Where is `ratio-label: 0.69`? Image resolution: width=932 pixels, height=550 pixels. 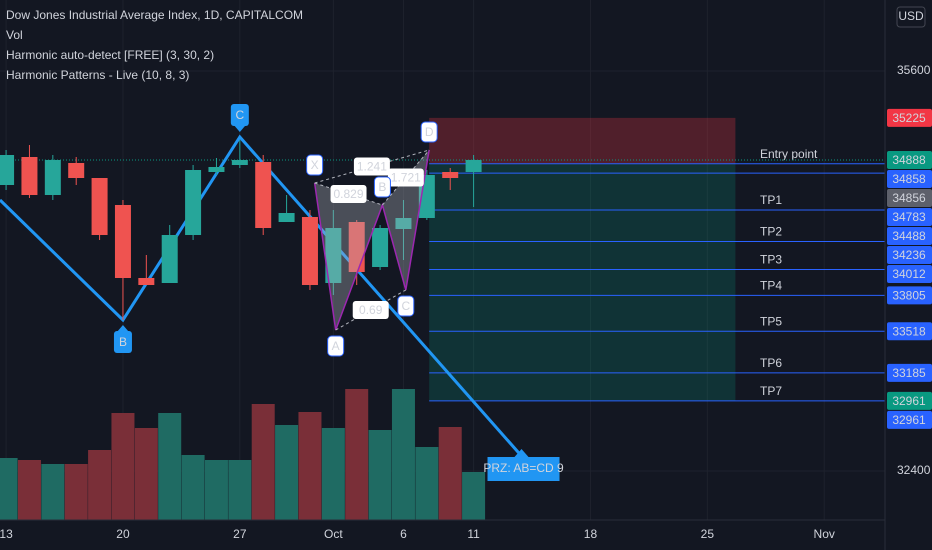 ratio-label: 0.69 is located at coordinates (371, 310).